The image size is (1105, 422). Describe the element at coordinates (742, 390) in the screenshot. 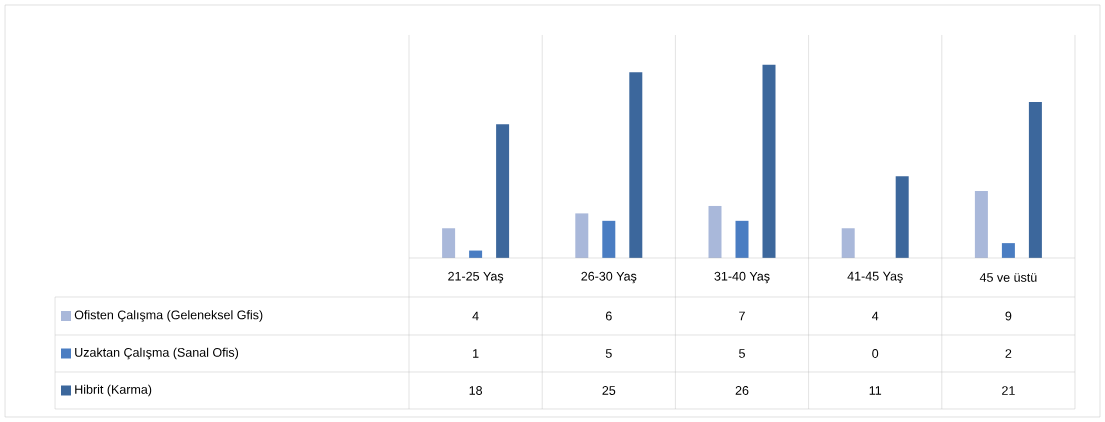

I see `data-label: 26` at that location.